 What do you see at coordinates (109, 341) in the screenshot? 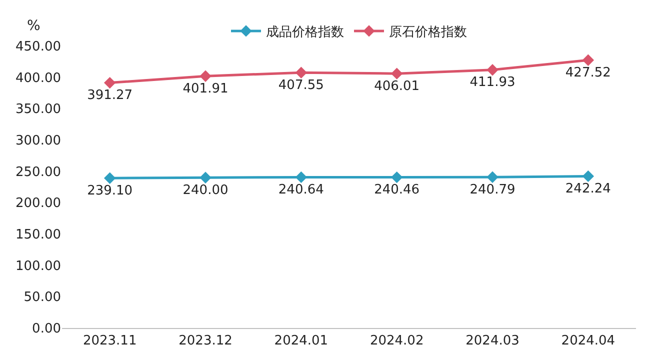
I see `x-tick-label: 2023.11` at bounding box center [109, 341].